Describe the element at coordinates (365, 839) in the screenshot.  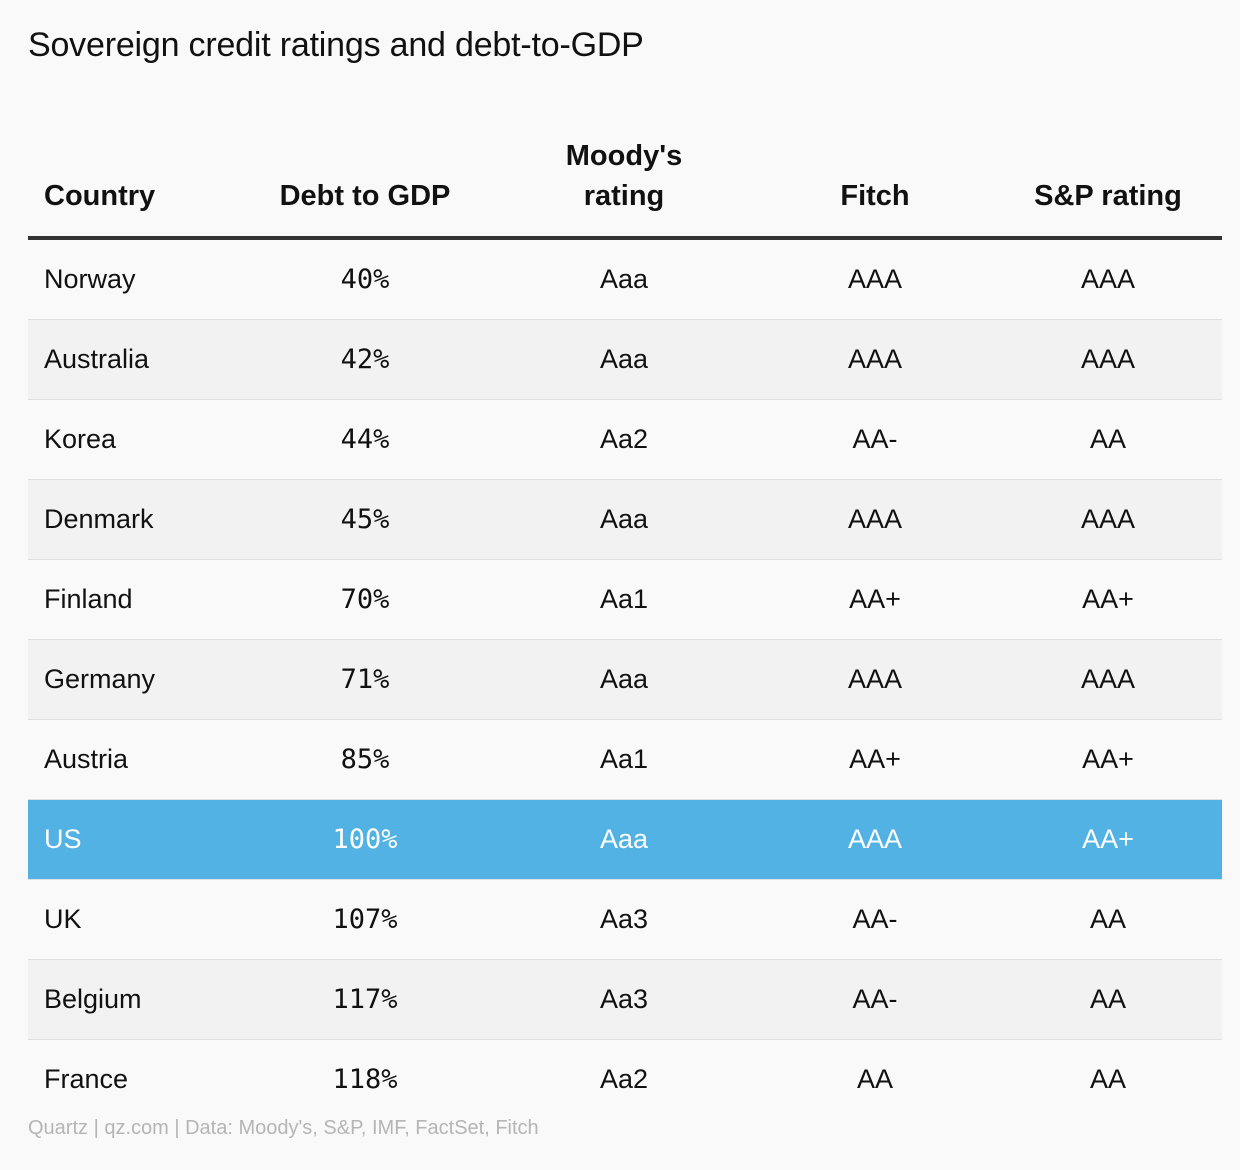
I see `cell-debt-to-gdp: 100%` at that location.